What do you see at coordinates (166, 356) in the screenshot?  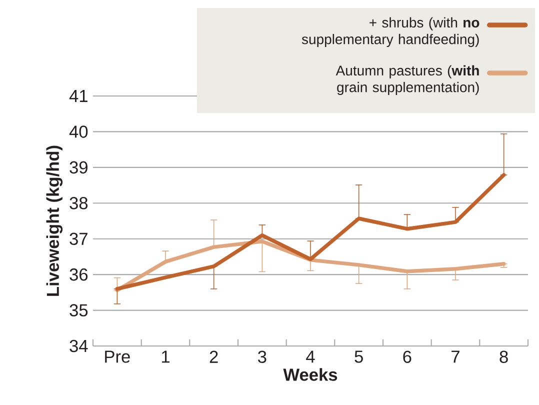 I see `x-tick-label: 1` at bounding box center [166, 356].